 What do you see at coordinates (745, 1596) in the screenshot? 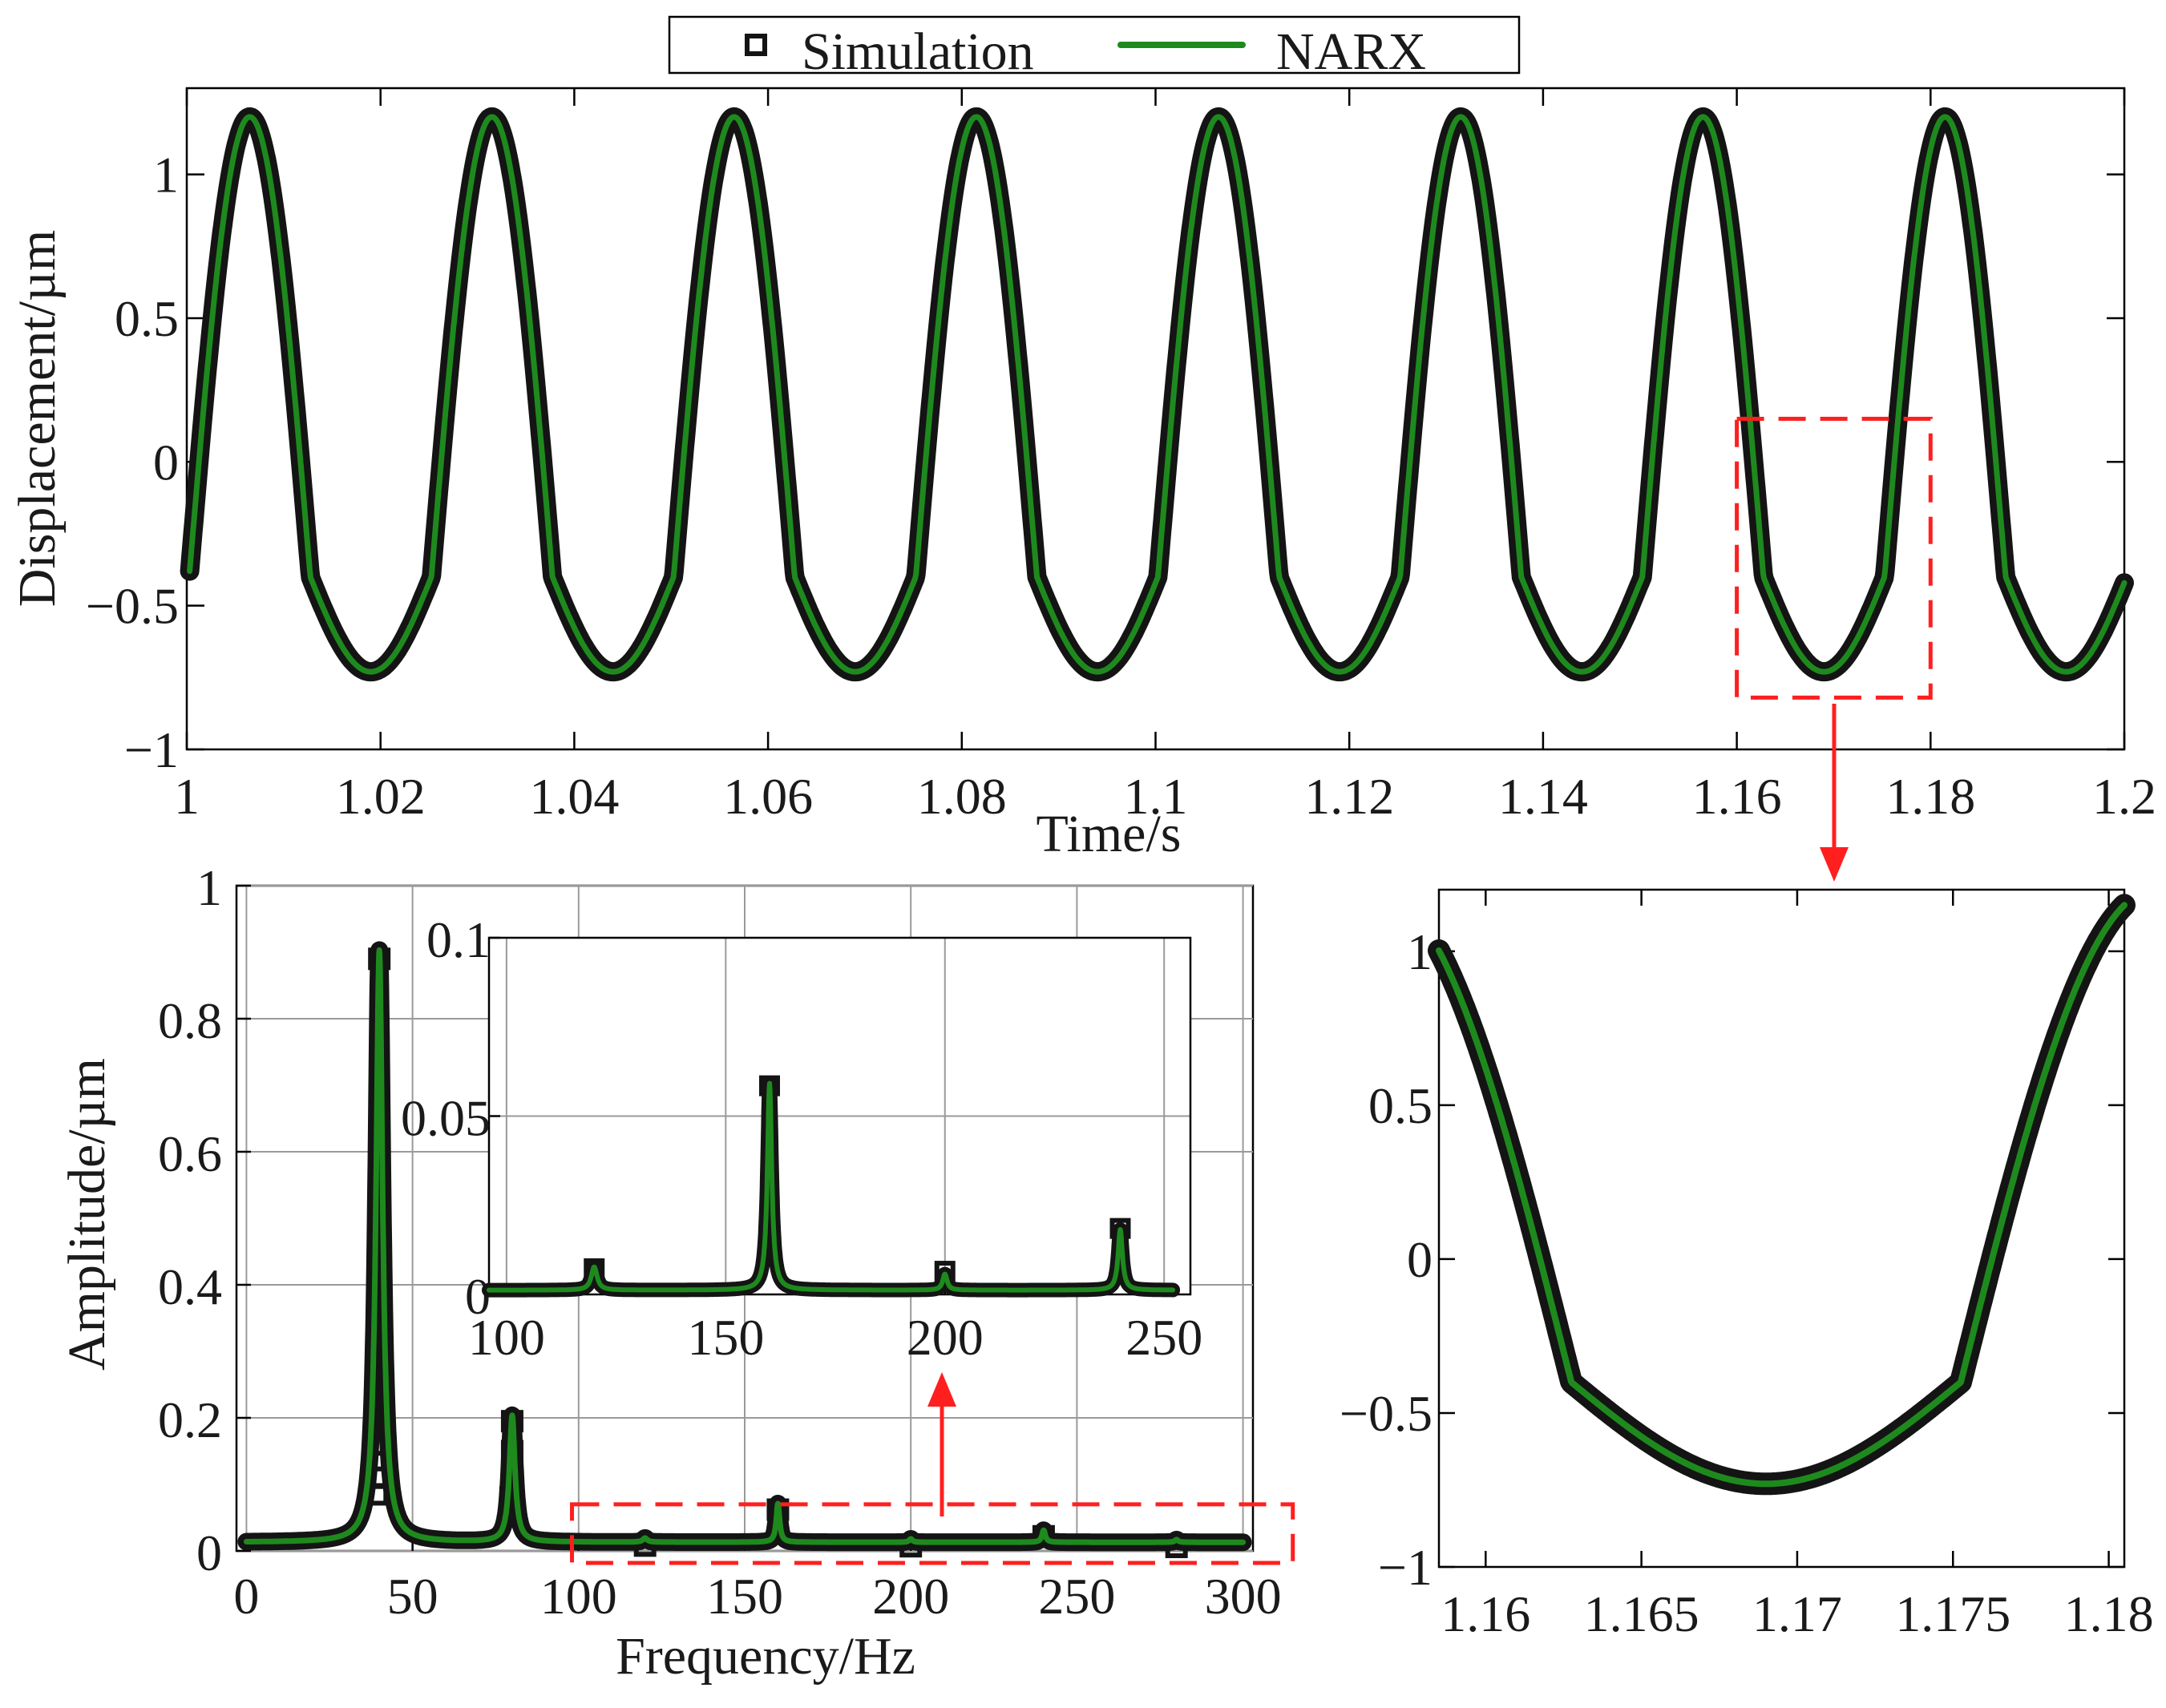
I see `spectrum-xtick-label: 150` at bounding box center [745, 1596].